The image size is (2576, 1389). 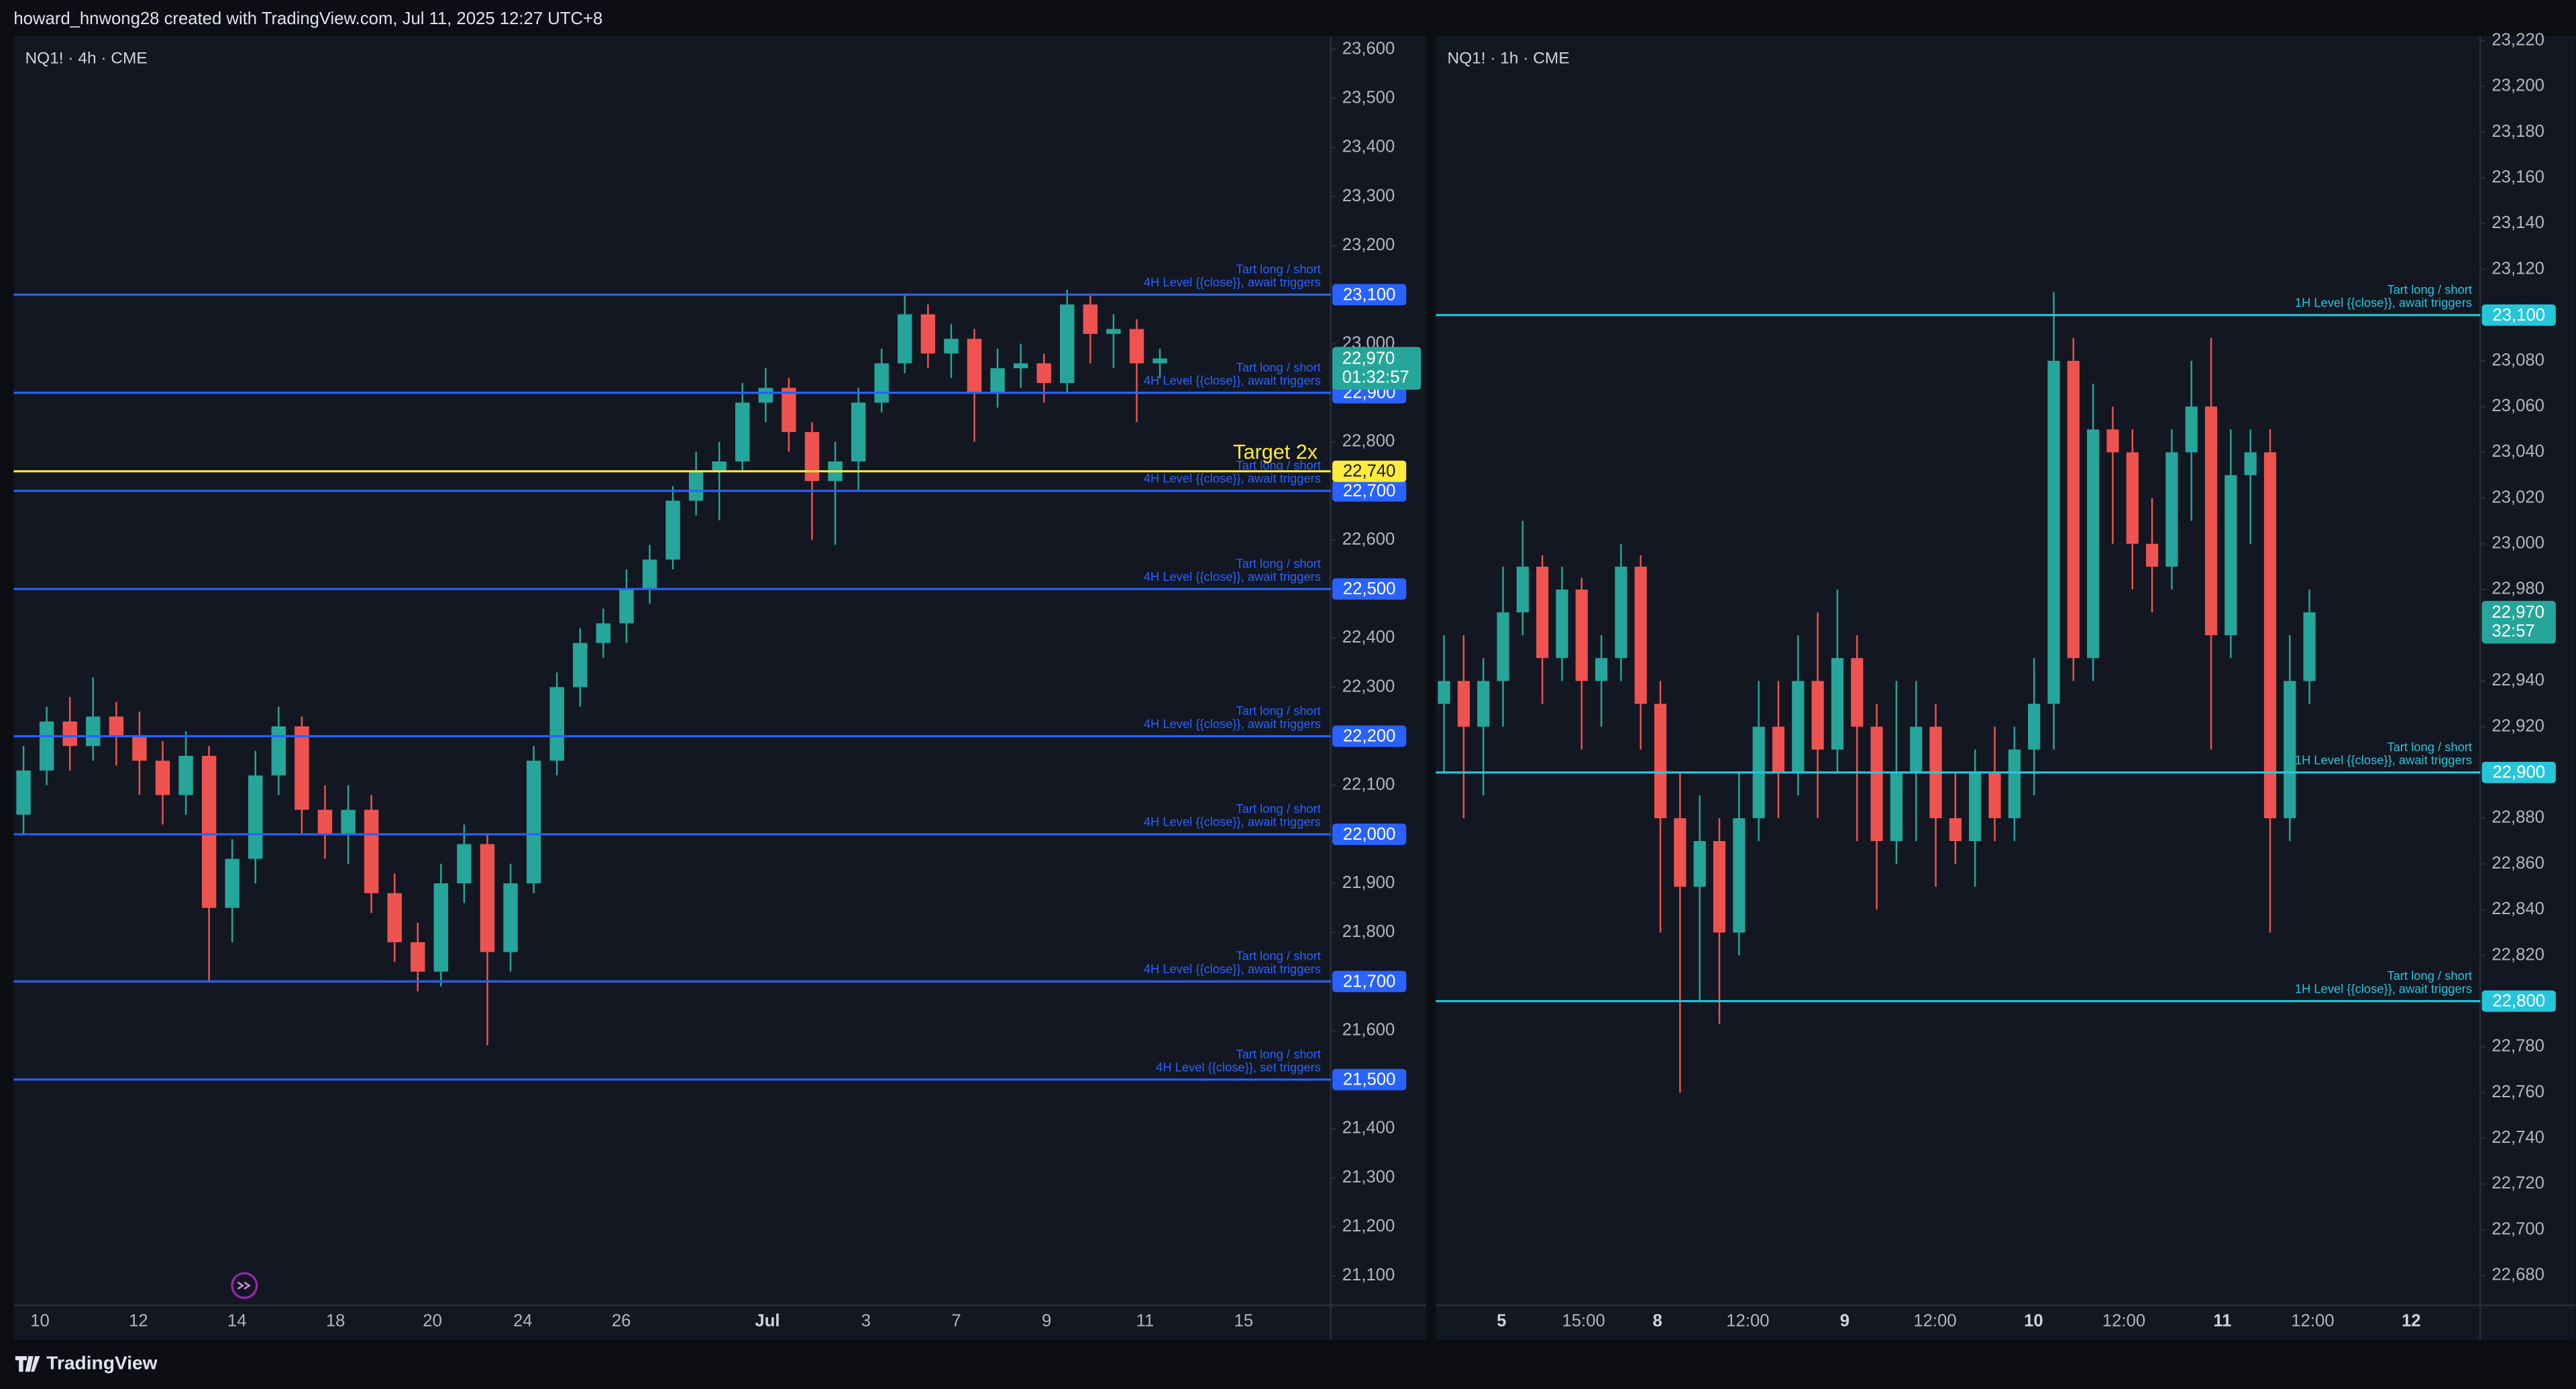 I want to click on y-tick-label: 23,200, so click(x=1368, y=245).